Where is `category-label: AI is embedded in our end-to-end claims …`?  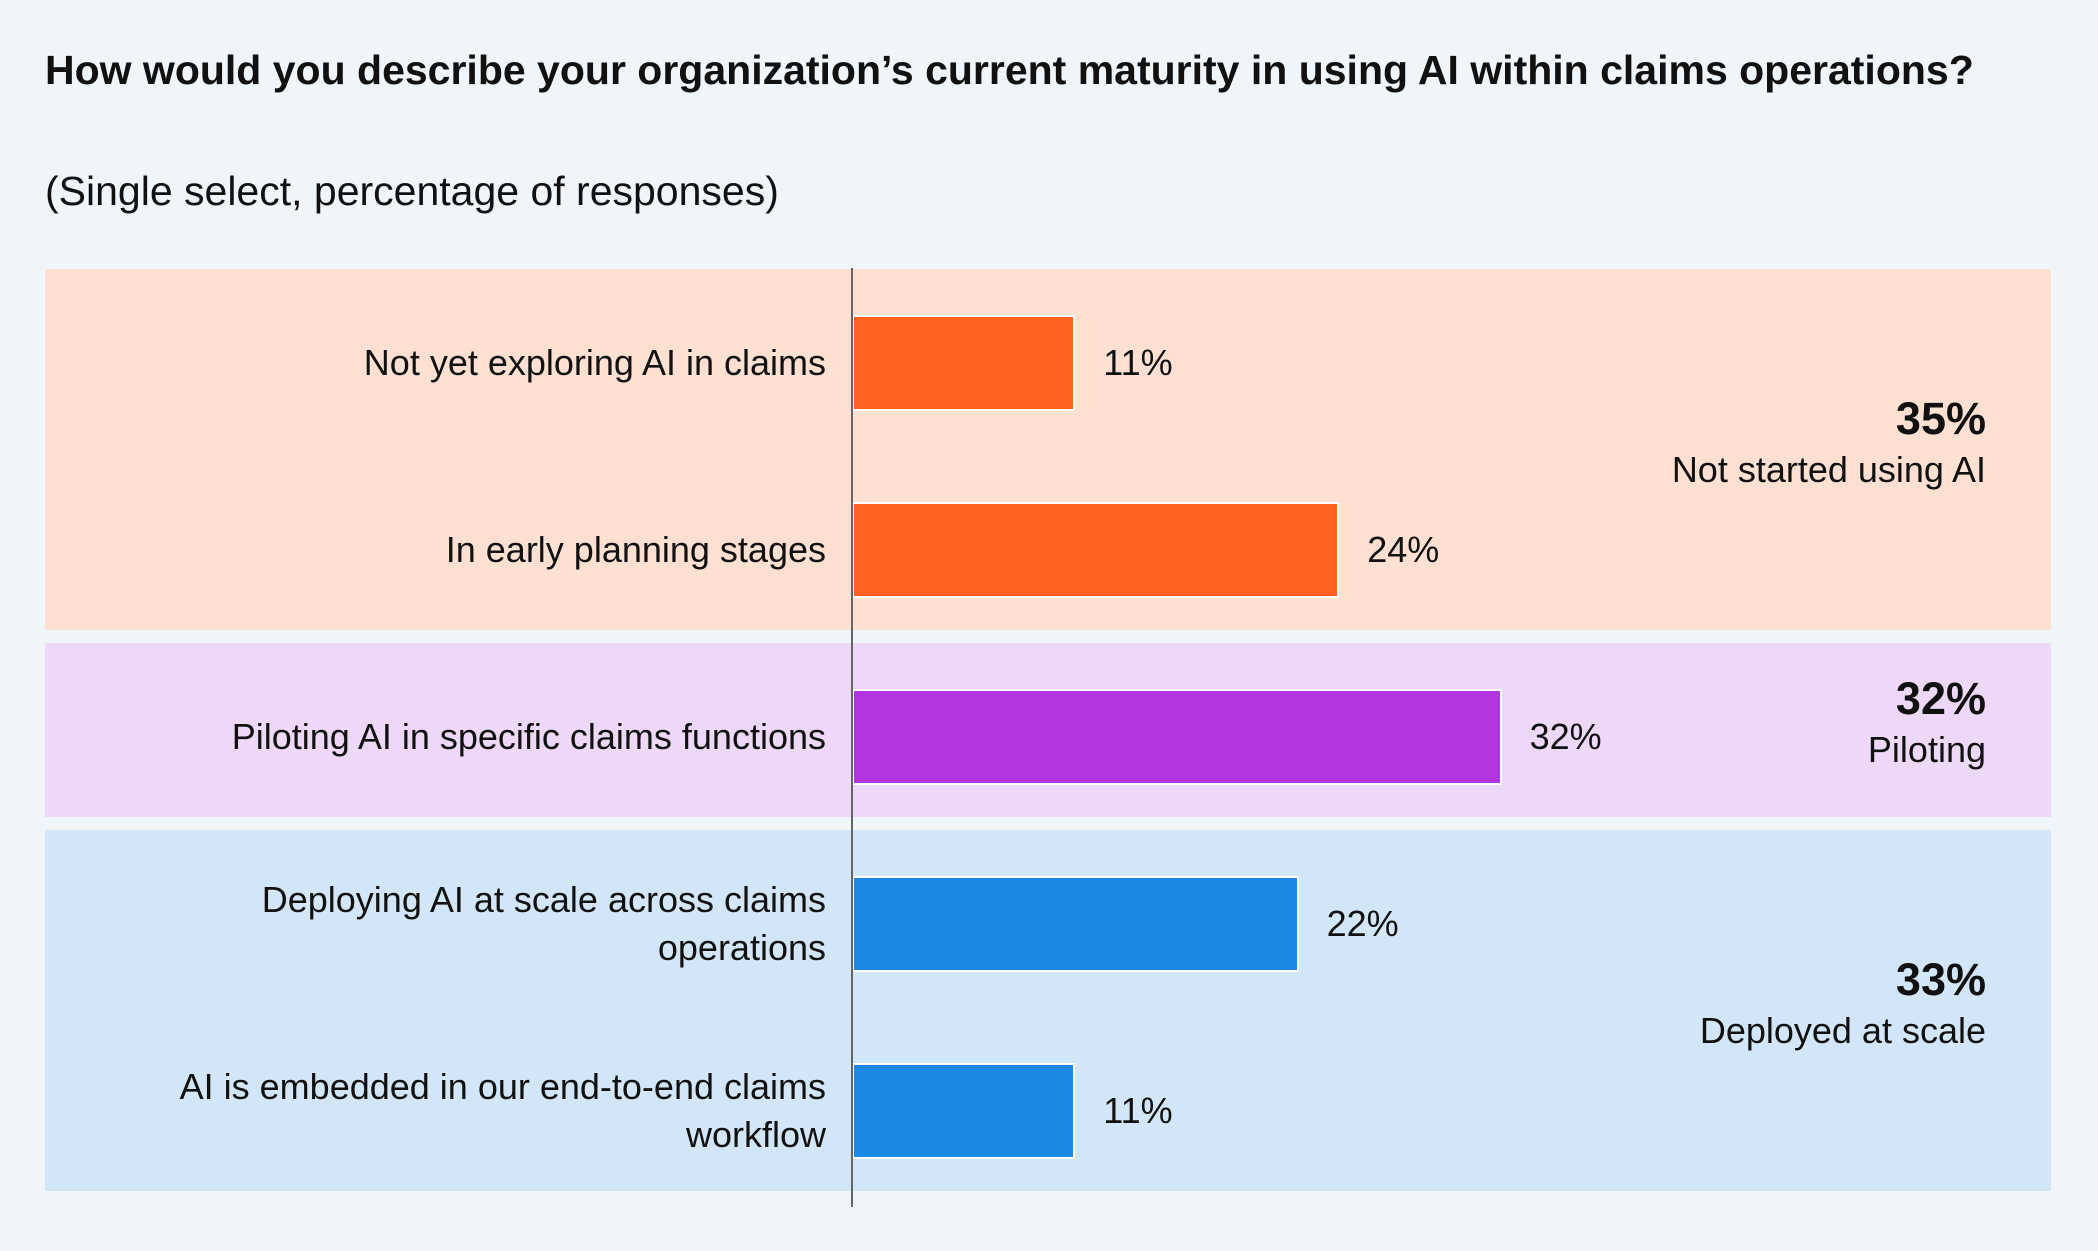 category-label: AI is embedded in our end-to-end claims … is located at coordinates (502, 1110).